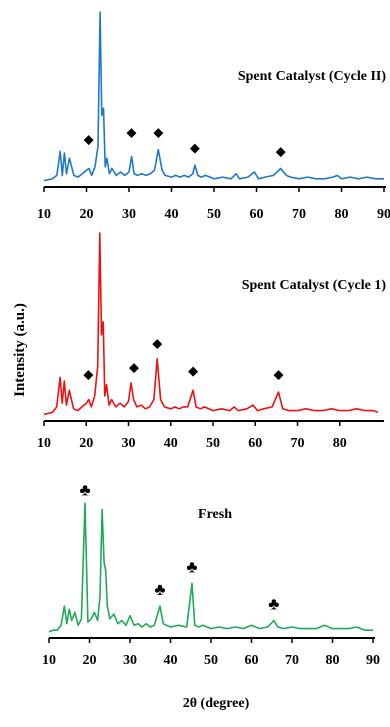  What do you see at coordinates (86, 443) in the screenshot?
I see `x-tick-label-cycle1: 20` at bounding box center [86, 443].